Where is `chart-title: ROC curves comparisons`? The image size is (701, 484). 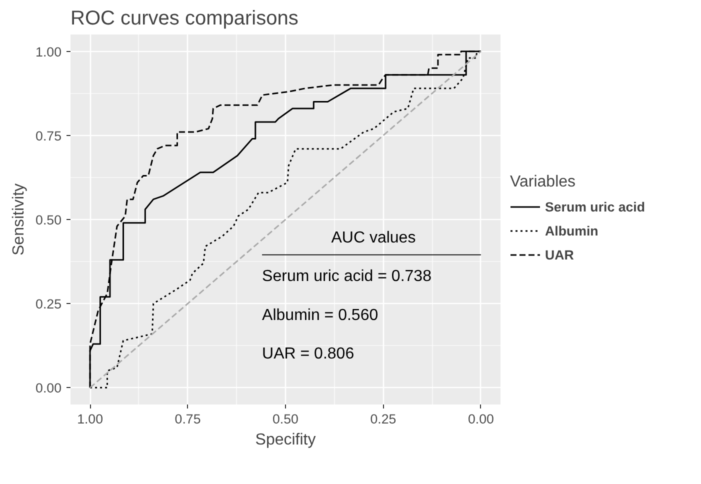 chart-title: ROC curves comparisons is located at coordinates (184, 19).